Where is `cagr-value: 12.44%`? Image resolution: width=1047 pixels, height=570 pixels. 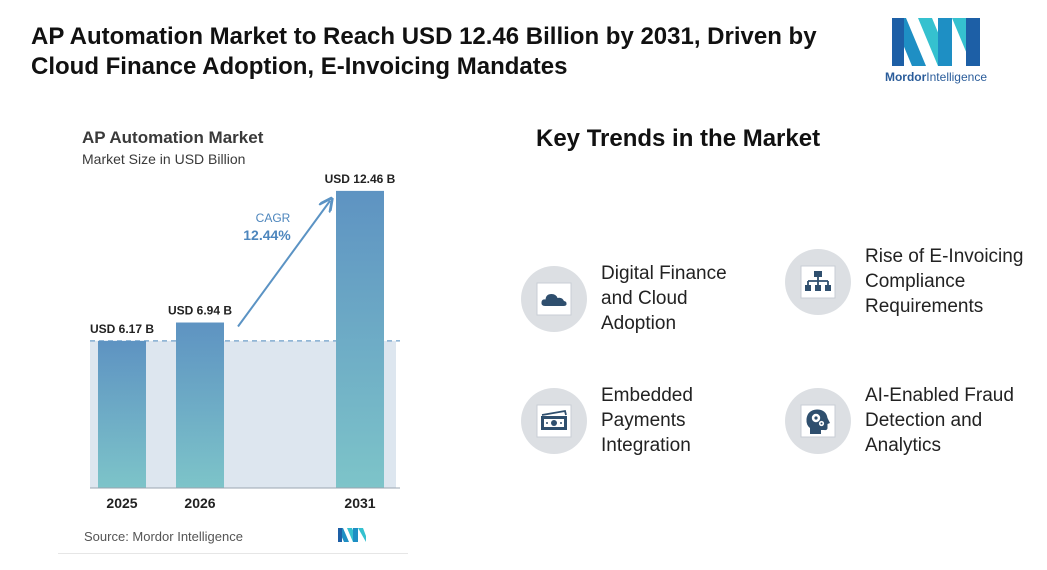
cagr-value: 12.44% is located at coordinates (267, 235).